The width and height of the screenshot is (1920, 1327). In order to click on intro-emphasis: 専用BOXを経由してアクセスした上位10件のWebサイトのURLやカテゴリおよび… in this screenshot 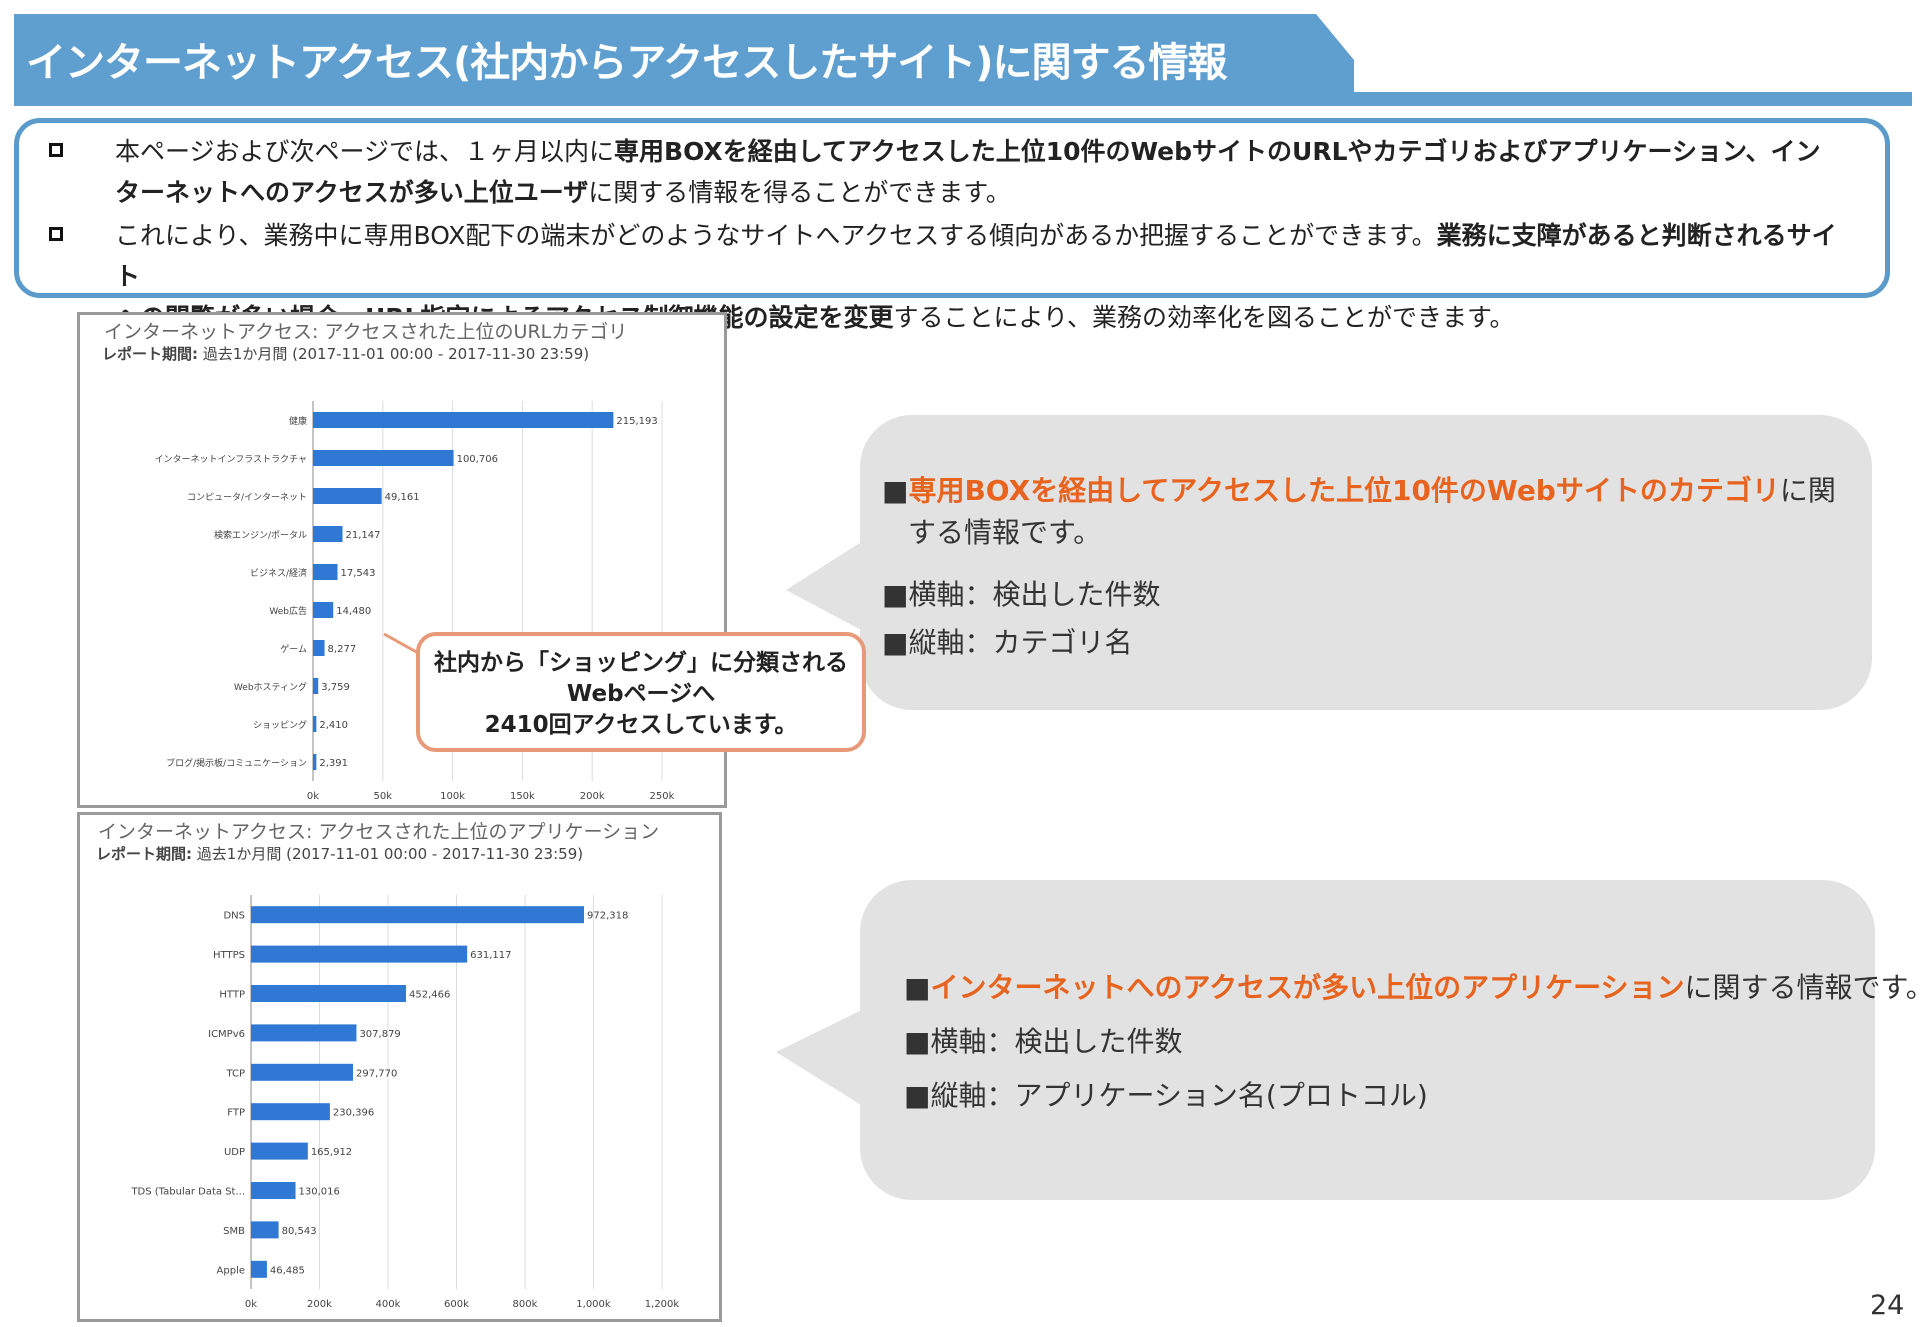, I will do `click(1217, 151)`.